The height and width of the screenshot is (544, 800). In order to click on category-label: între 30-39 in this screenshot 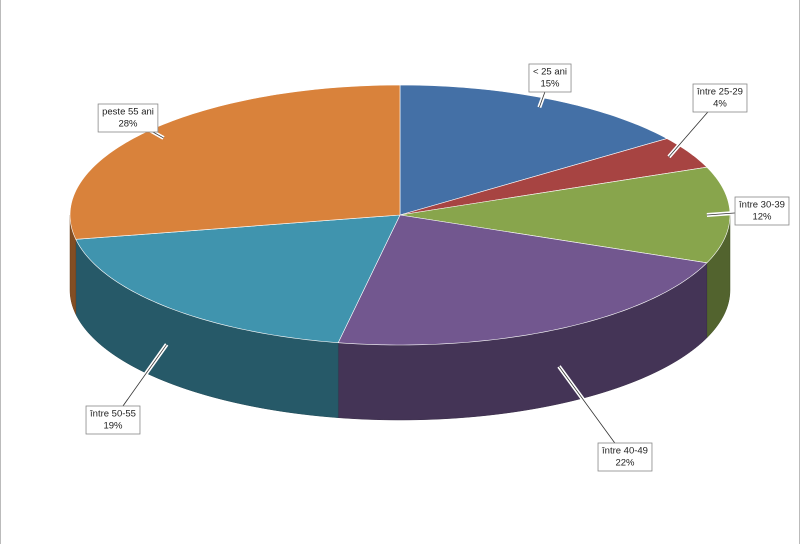, I will do `click(761, 205)`.